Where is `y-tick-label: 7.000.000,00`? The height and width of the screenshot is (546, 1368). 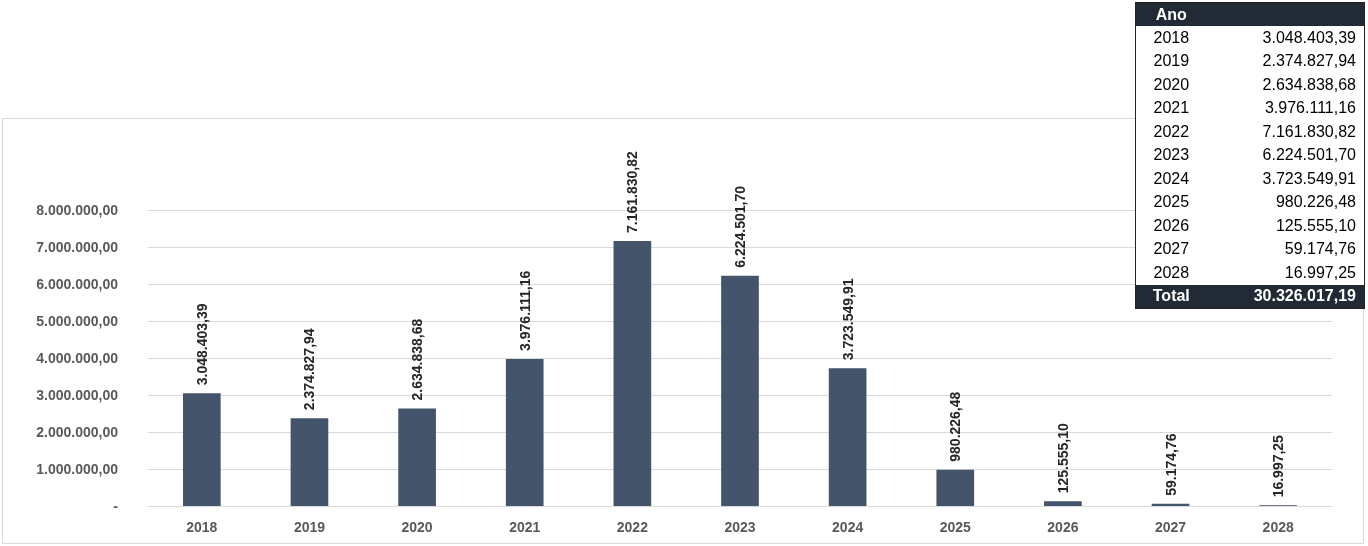 y-tick-label: 7.000.000,00 is located at coordinates (77, 247).